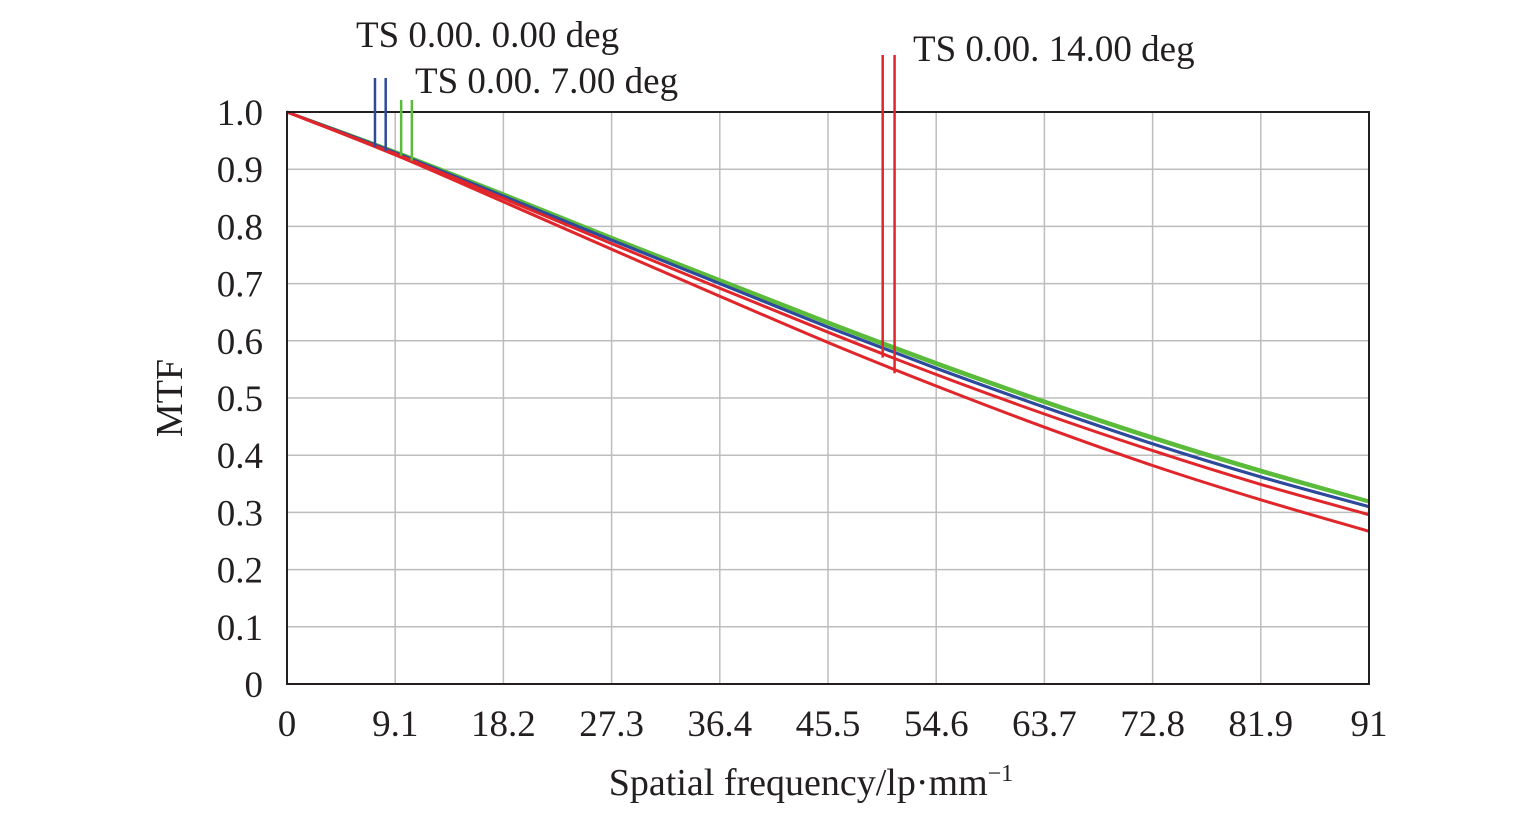 This screenshot has width=1535, height=816. What do you see at coordinates (287, 724) in the screenshot?
I see `x-tick-label: 0` at bounding box center [287, 724].